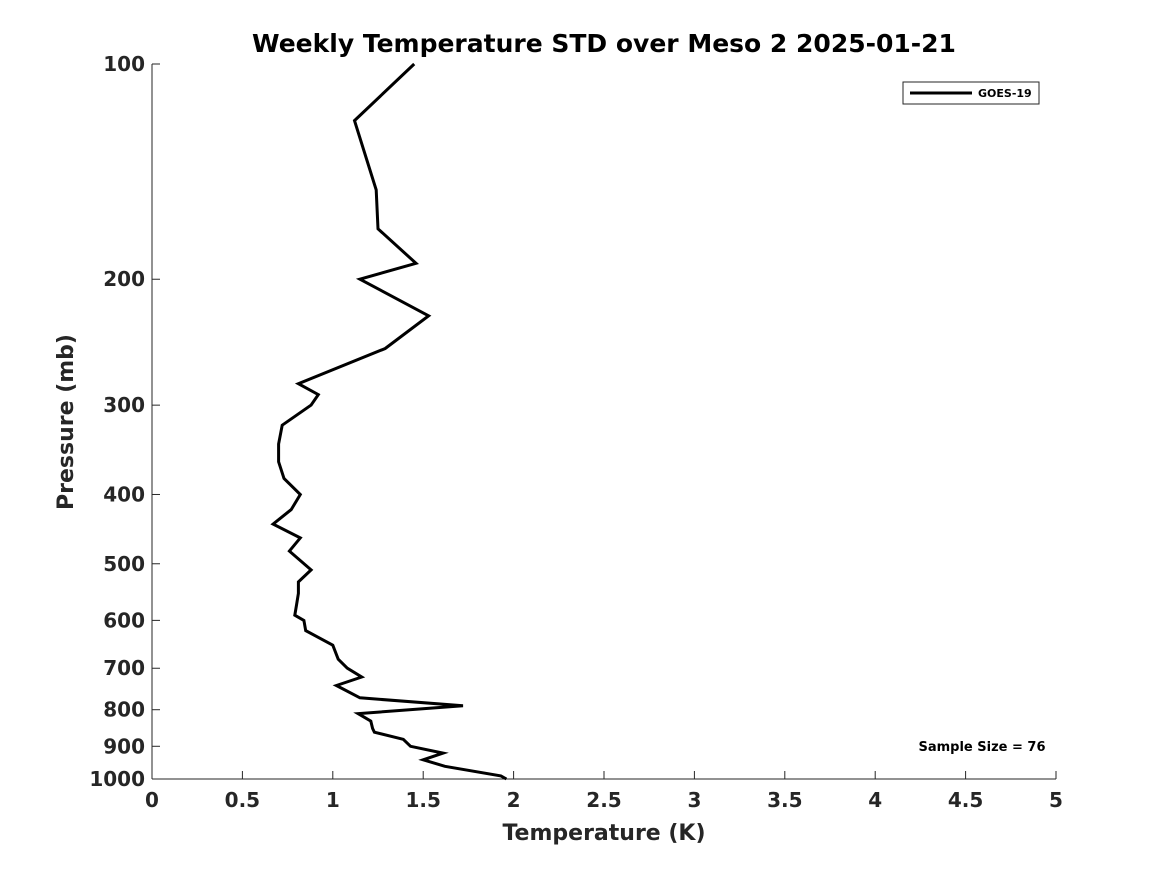 The image size is (1167, 875). I want to click on legend: GOES-19, so click(971, 93).